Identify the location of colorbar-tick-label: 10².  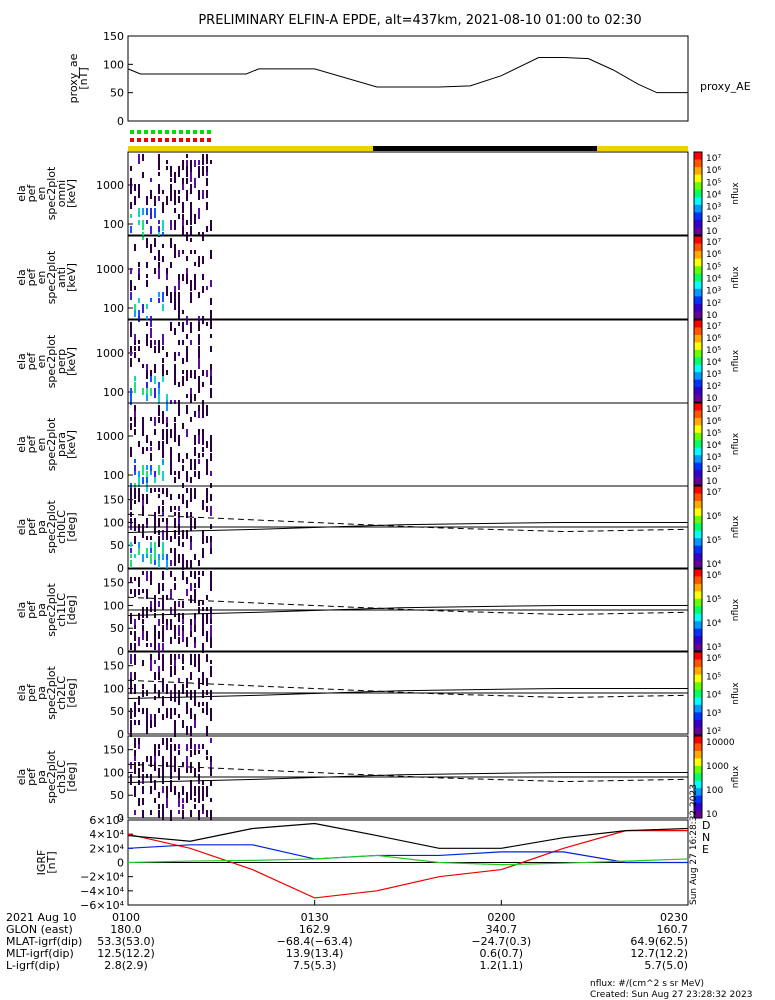
(713, 304).